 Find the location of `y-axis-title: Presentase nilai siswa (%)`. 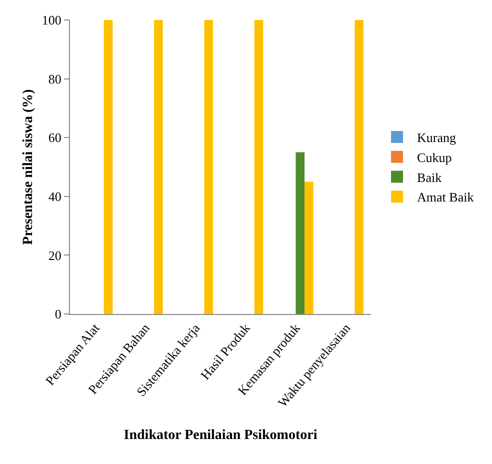

y-axis-title: Presentase nilai siswa (%) is located at coordinates (28, 166).